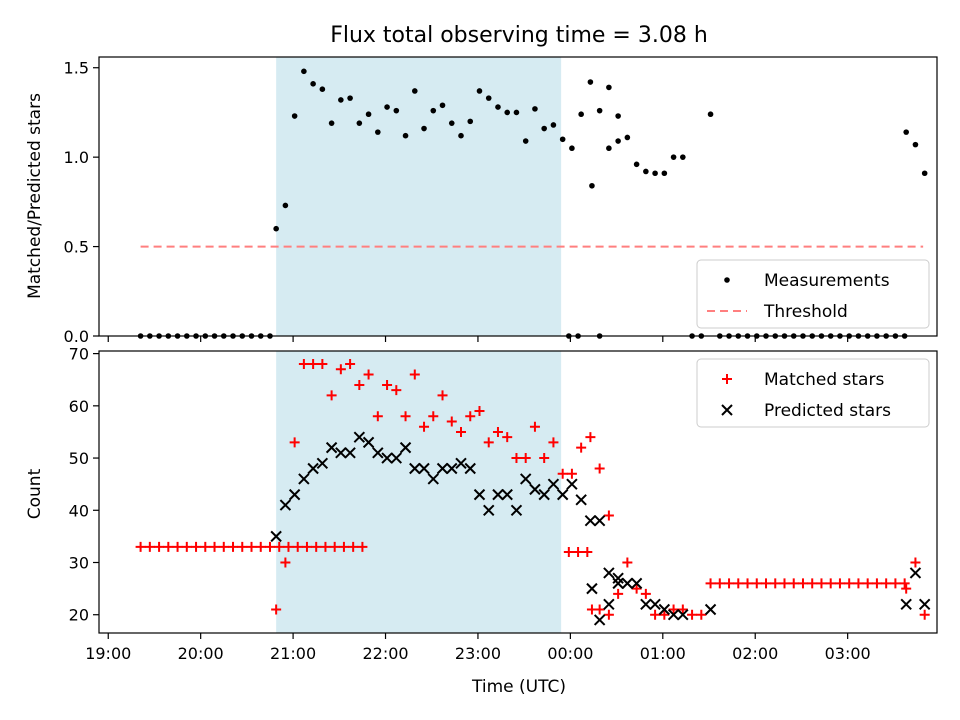 The image size is (960, 720). What do you see at coordinates (813, 393) in the screenshot?
I see `legend: Matched stars Predicted stars` at bounding box center [813, 393].